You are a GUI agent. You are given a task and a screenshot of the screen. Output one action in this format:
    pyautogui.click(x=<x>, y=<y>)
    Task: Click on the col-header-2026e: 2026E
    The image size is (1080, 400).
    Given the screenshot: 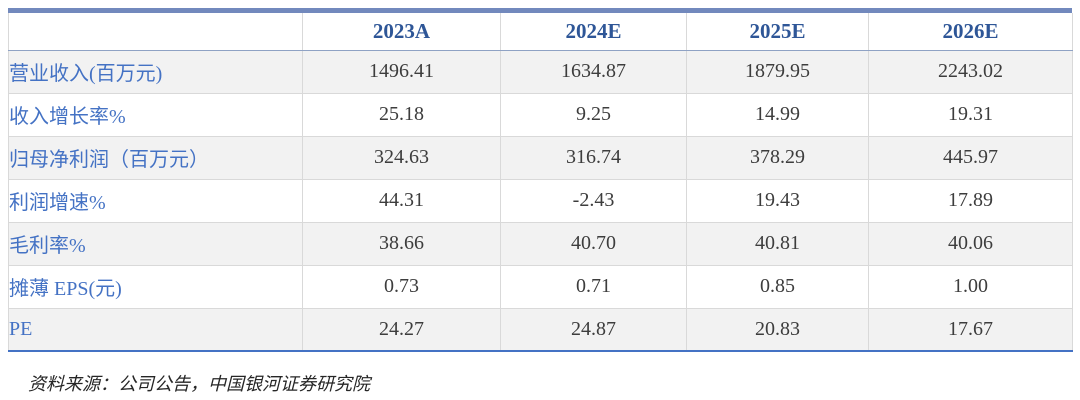 What is the action you would take?
    pyautogui.click(x=970, y=32)
    